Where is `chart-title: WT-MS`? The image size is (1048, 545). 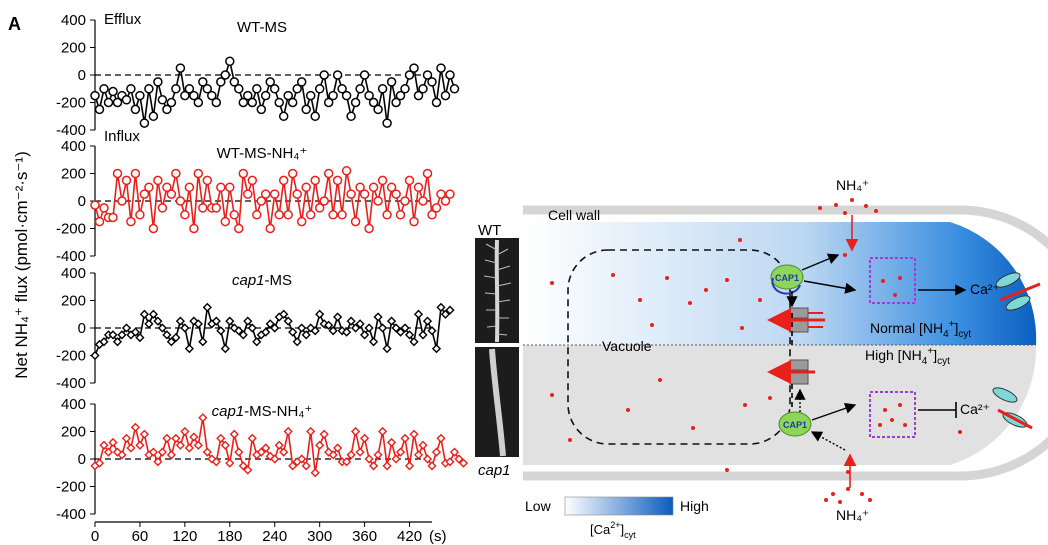 chart-title: WT-MS is located at coordinates (262, 27).